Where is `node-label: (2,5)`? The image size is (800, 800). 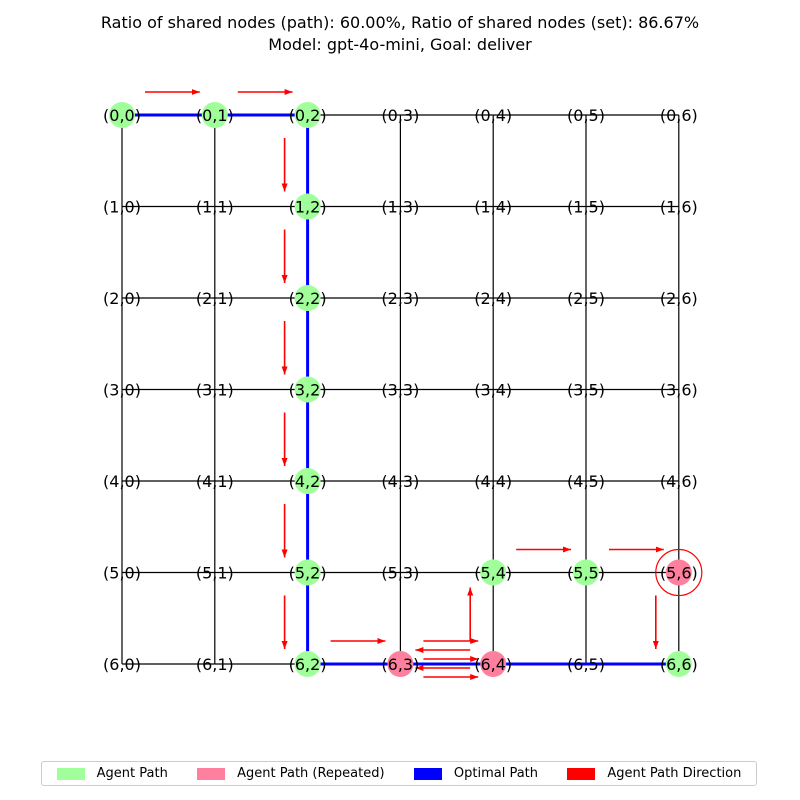 node-label: (2,5) is located at coordinates (586, 298).